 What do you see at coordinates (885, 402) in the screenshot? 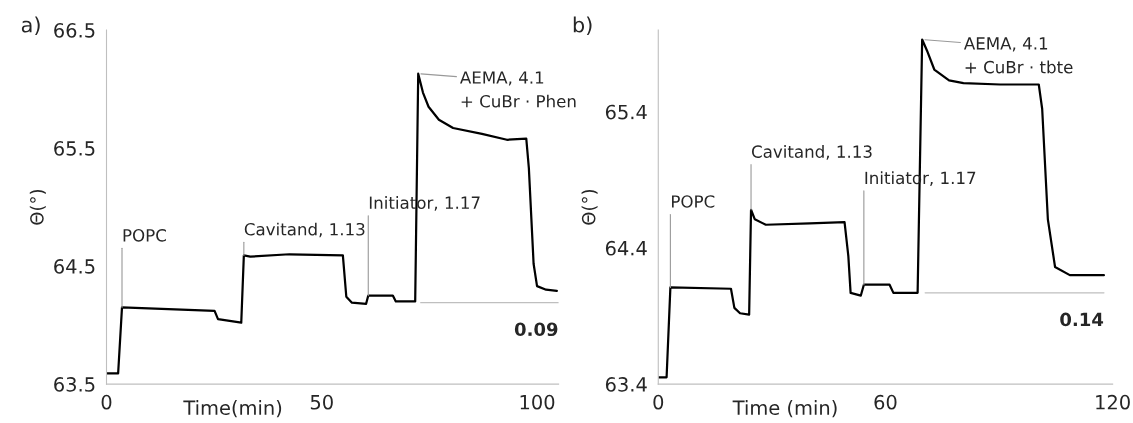
I see `x-tick-label: 60` at bounding box center [885, 402].